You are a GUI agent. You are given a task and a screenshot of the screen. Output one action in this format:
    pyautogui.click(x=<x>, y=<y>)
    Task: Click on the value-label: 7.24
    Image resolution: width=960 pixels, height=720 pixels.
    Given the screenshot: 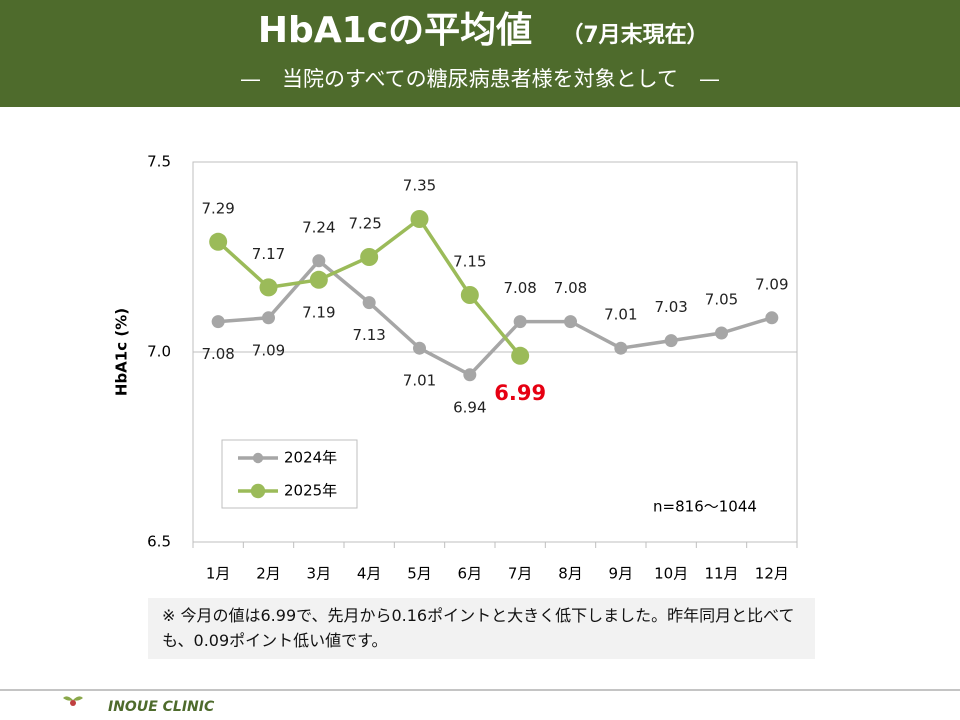 What is the action you would take?
    pyautogui.click(x=318, y=227)
    